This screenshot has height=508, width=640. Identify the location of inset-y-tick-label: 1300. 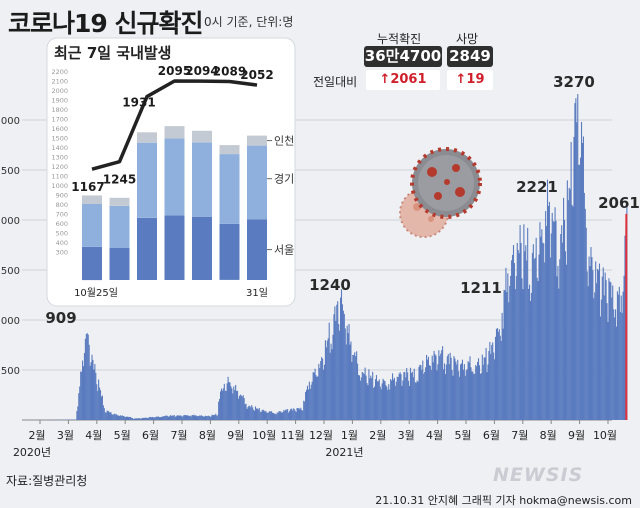
(59, 158).